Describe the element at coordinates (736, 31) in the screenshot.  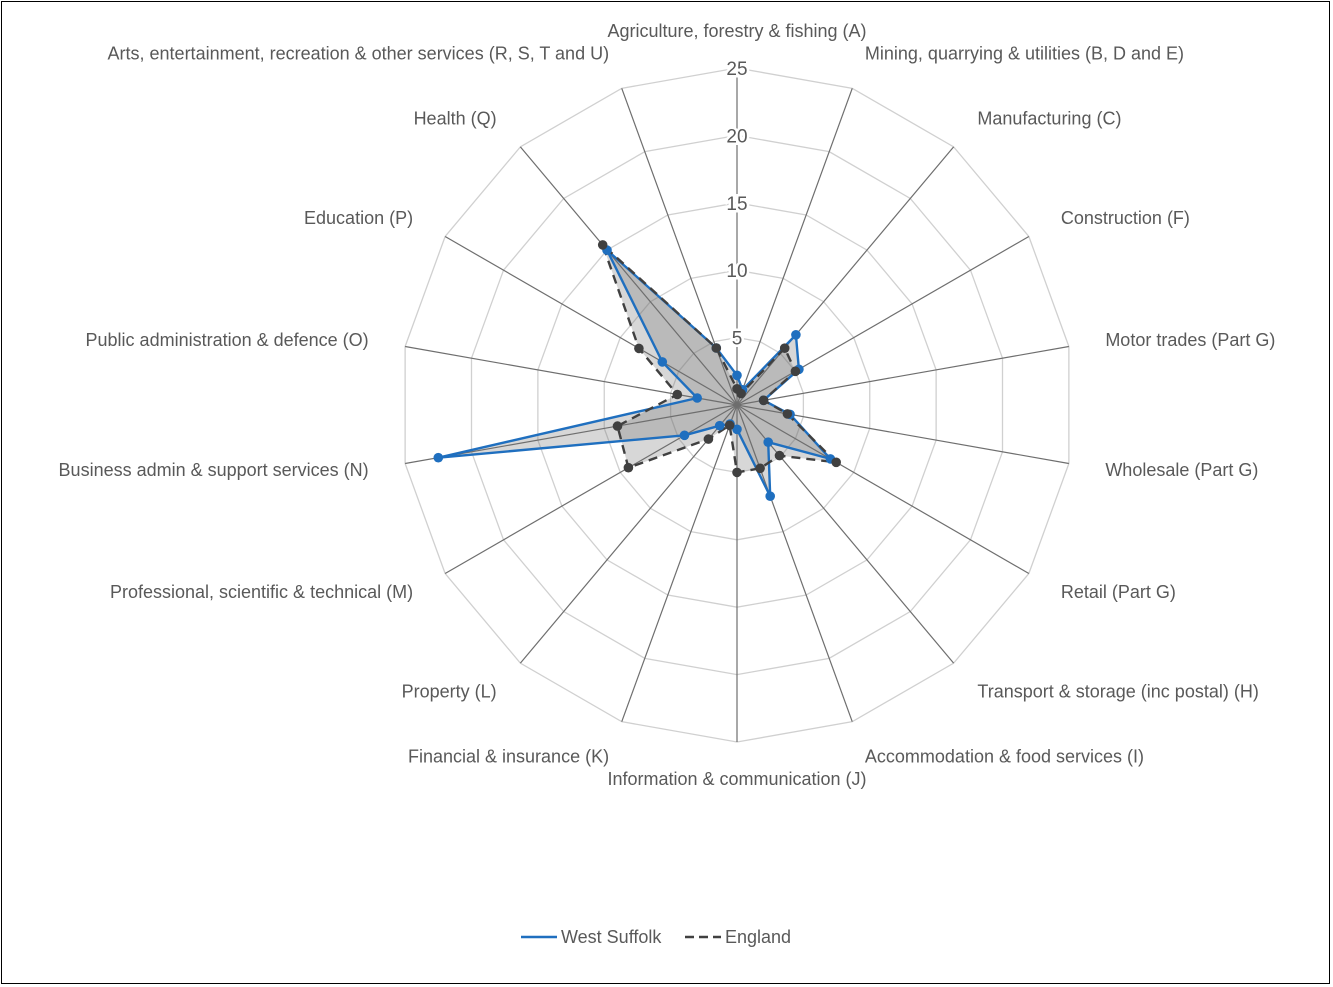
I see `category-label-0: Agriculture, forestry & fishing (A)` at that location.